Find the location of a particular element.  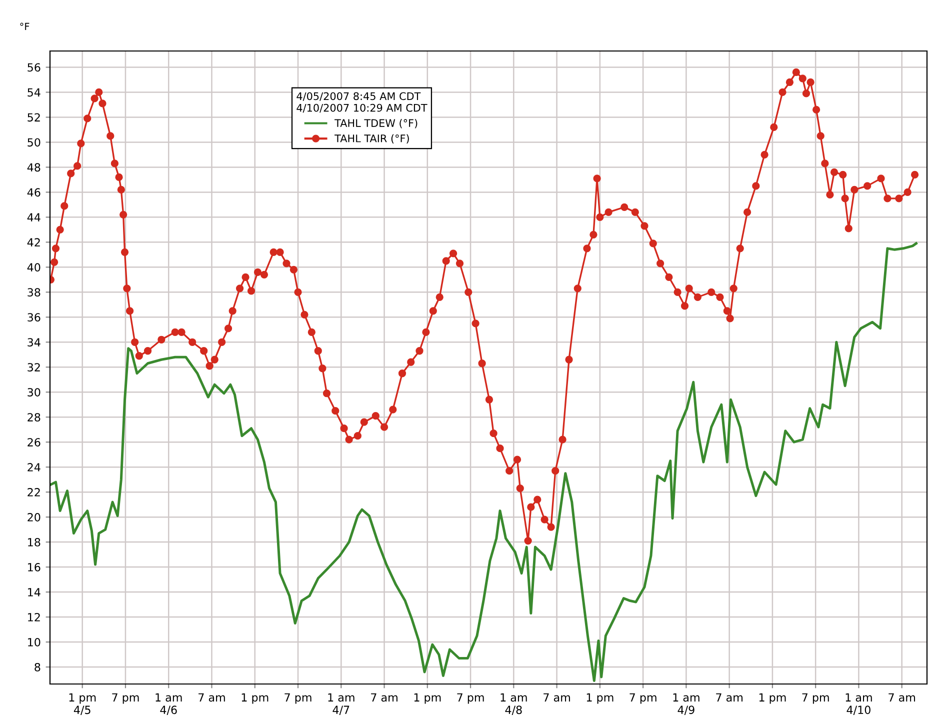

y-tick-label: 26 is located at coordinates (34, 442).